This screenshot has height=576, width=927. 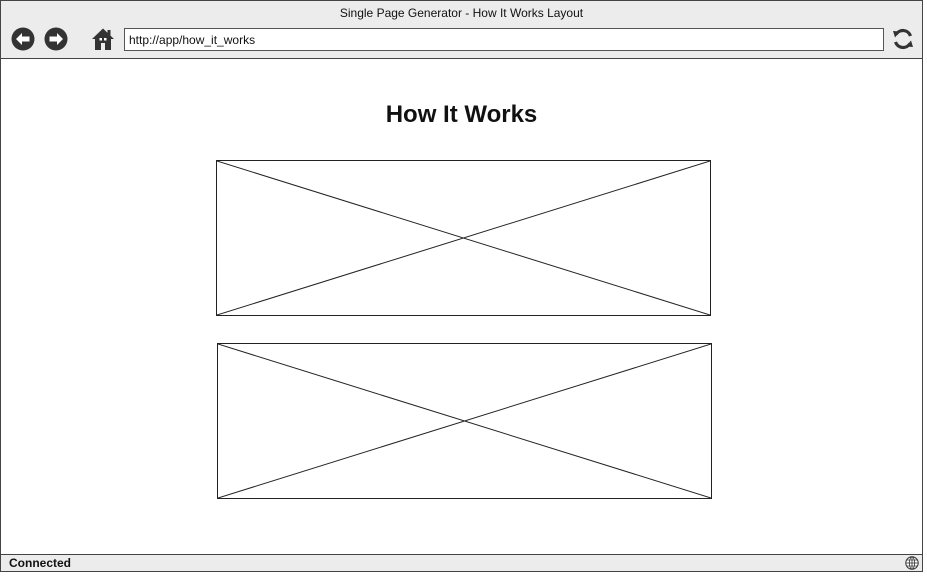 I want to click on forward-button, so click(x=56, y=39).